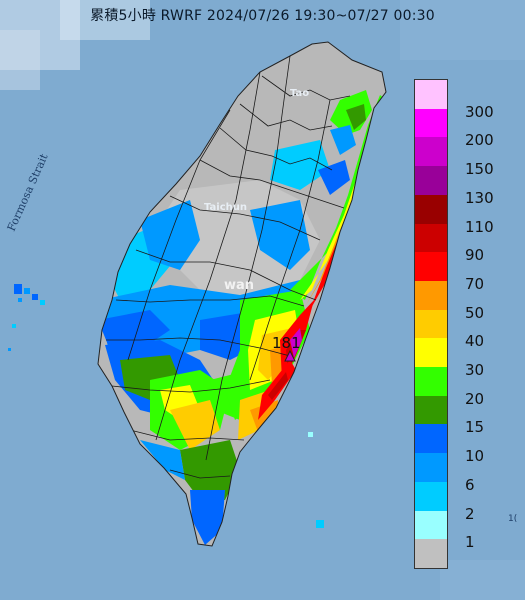 The width and height of the screenshot is (525, 600). What do you see at coordinates (239, 285) in the screenshot?
I see `place-label-taiwan: wan` at bounding box center [239, 285].